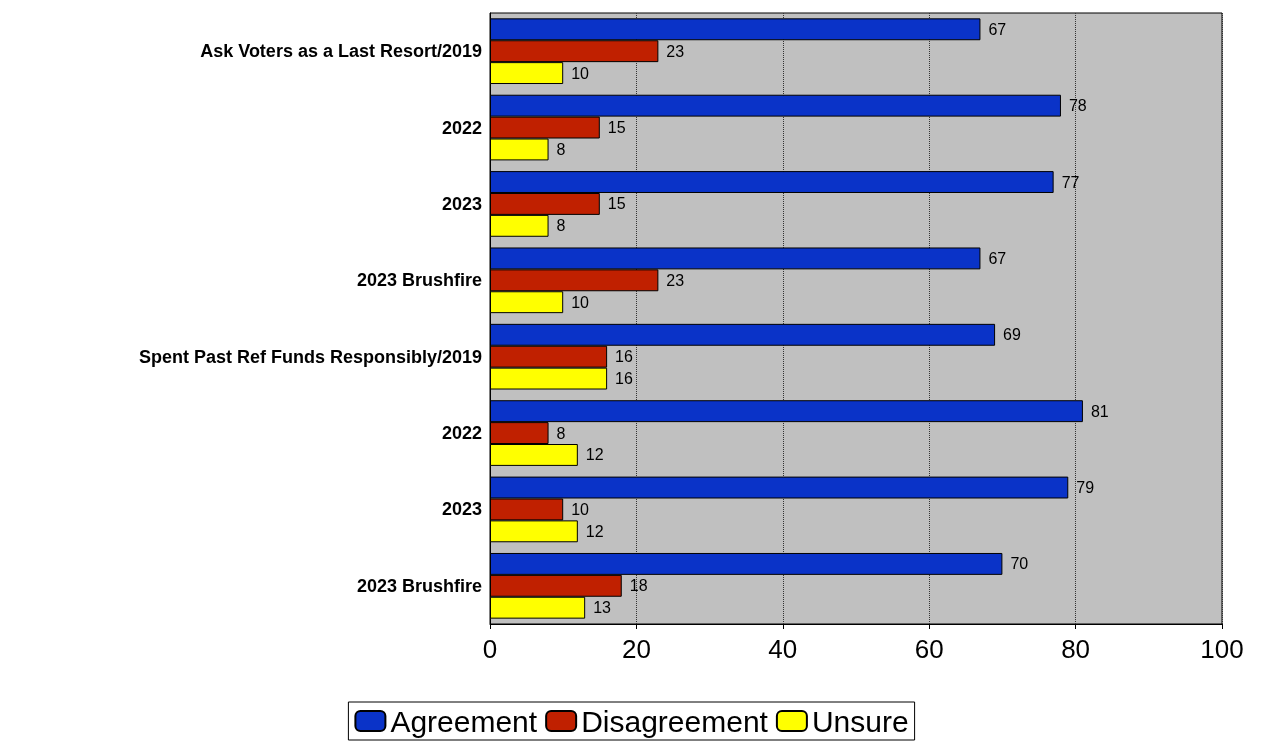  What do you see at coordinates (783, 649) in the screenshot?
I see `x-tick-label: 40` at bounding box center [783, 649].